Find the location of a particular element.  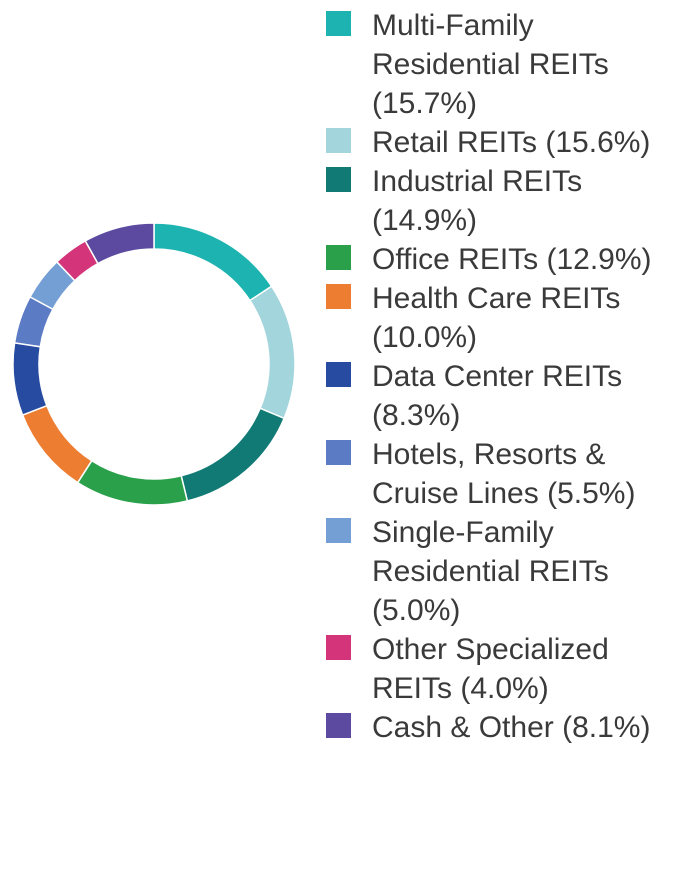

legend-label: Industrial REITs (14.9%) is located at coordinates (477, 201).